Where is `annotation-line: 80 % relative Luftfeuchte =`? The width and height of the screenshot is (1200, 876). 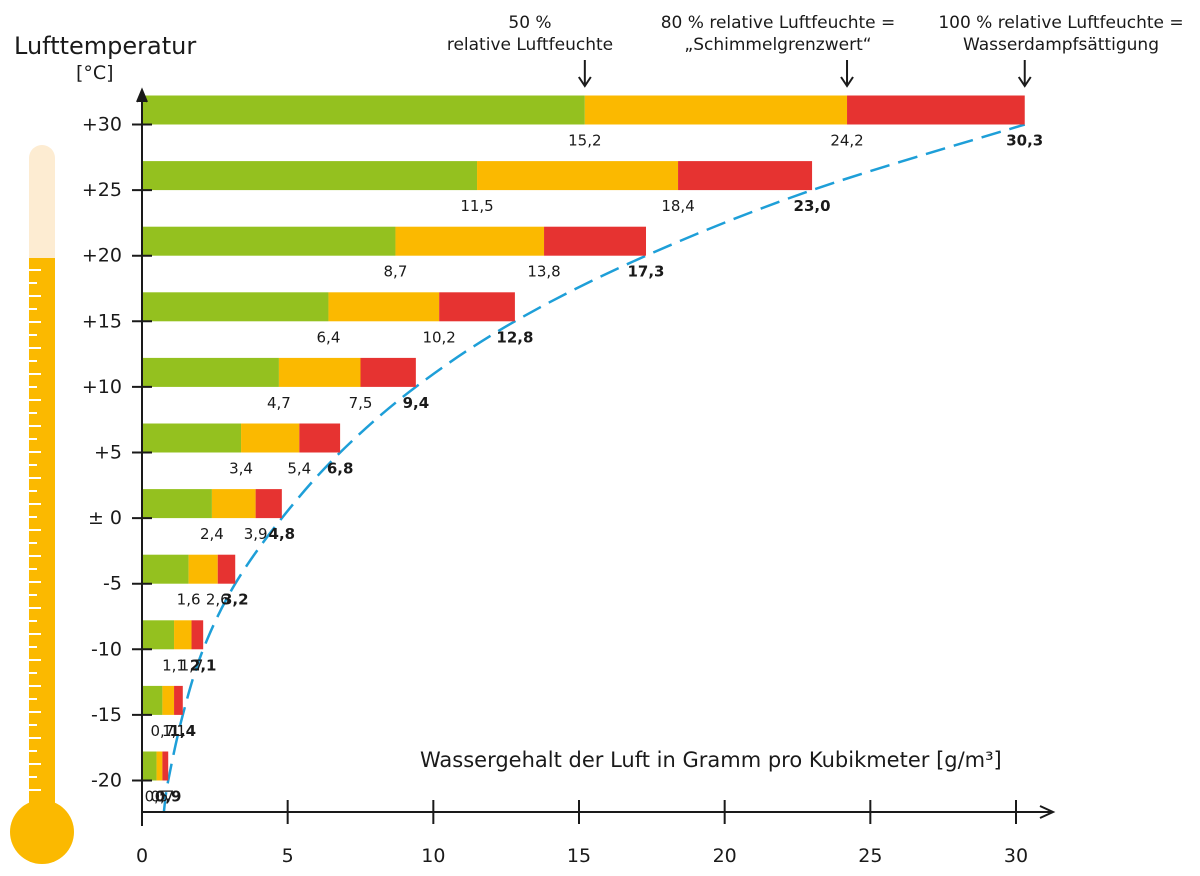 annotation-line: 80 % relative Luftfeuchte = is located at coordinates (778, 23).